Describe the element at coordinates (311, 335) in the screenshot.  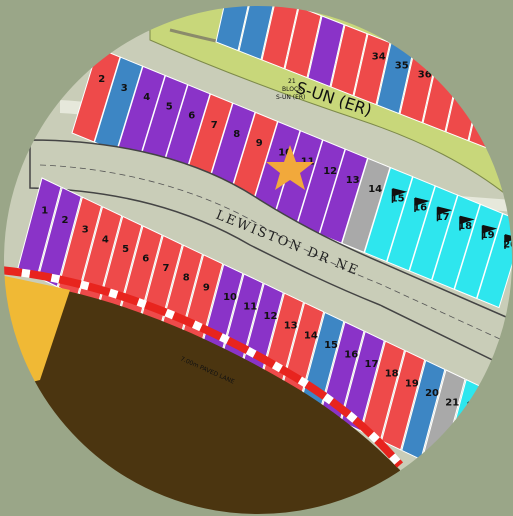
I see `lot-number-bottom: 14` at that location.